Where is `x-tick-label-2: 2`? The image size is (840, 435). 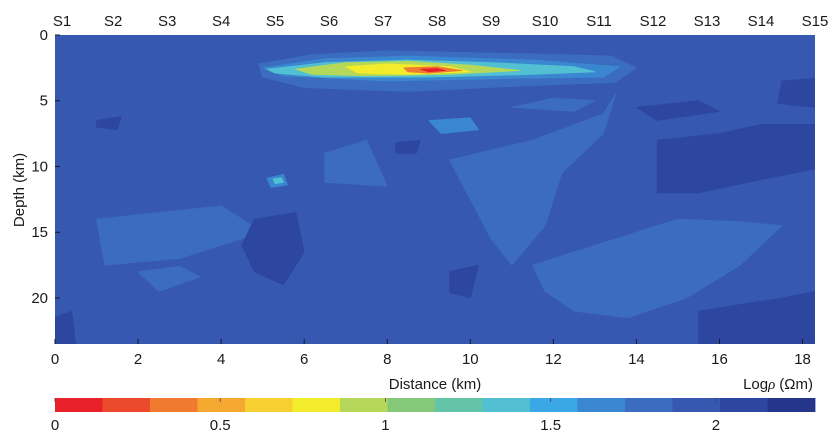
x-tick-label-2: 2 is located at coordinates (138, 359).